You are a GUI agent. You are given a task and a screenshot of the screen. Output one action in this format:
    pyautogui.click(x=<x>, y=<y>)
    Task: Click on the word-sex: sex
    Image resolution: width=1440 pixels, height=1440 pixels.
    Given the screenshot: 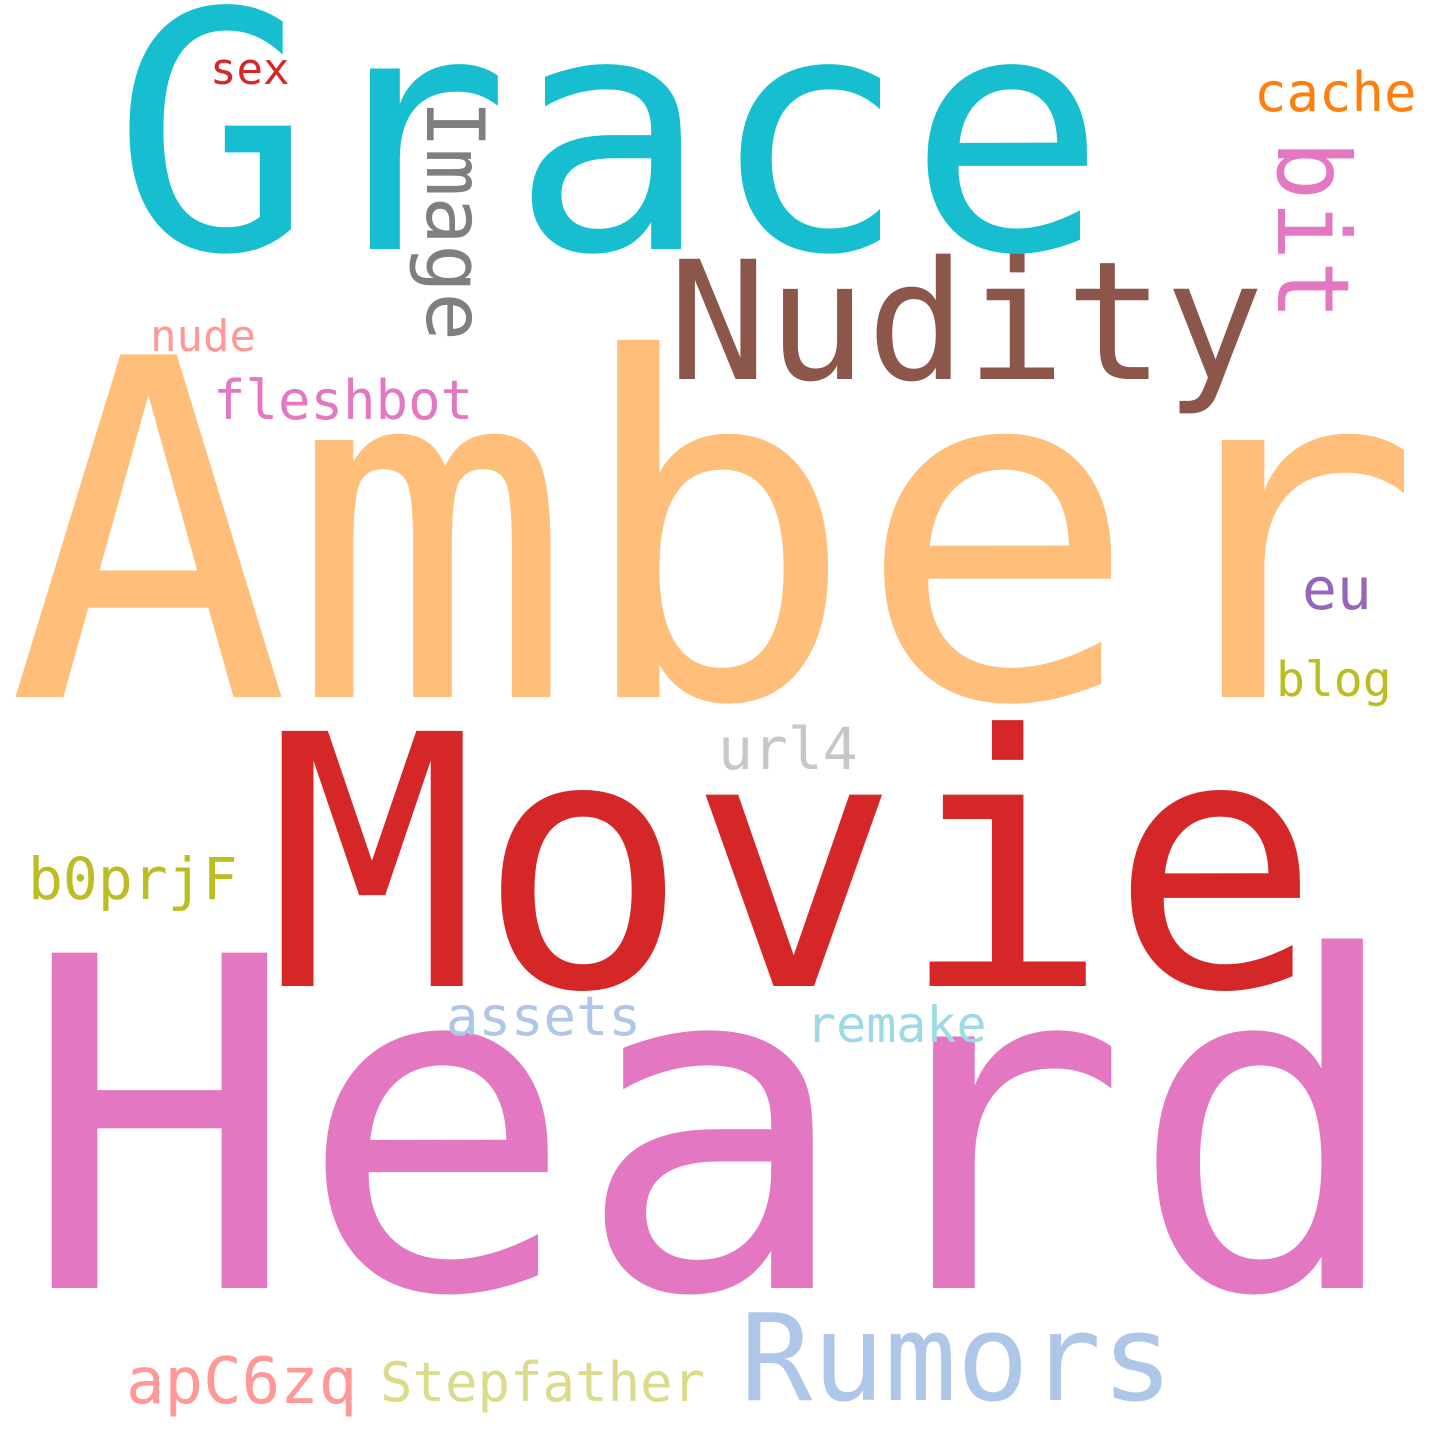 What is the action you would take?
    pyautogui.click(x=250, y=69)
    